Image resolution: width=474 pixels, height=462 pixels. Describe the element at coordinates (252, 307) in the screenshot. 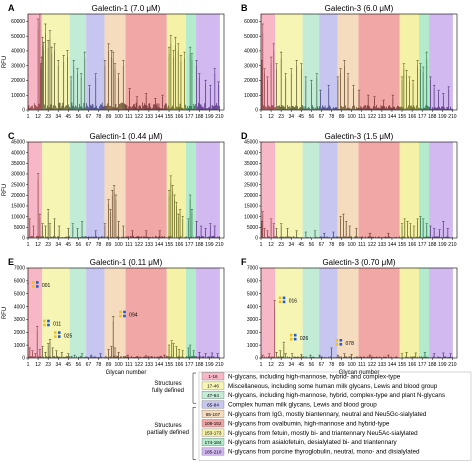

I see `y-tick-label: 4000` at that location.